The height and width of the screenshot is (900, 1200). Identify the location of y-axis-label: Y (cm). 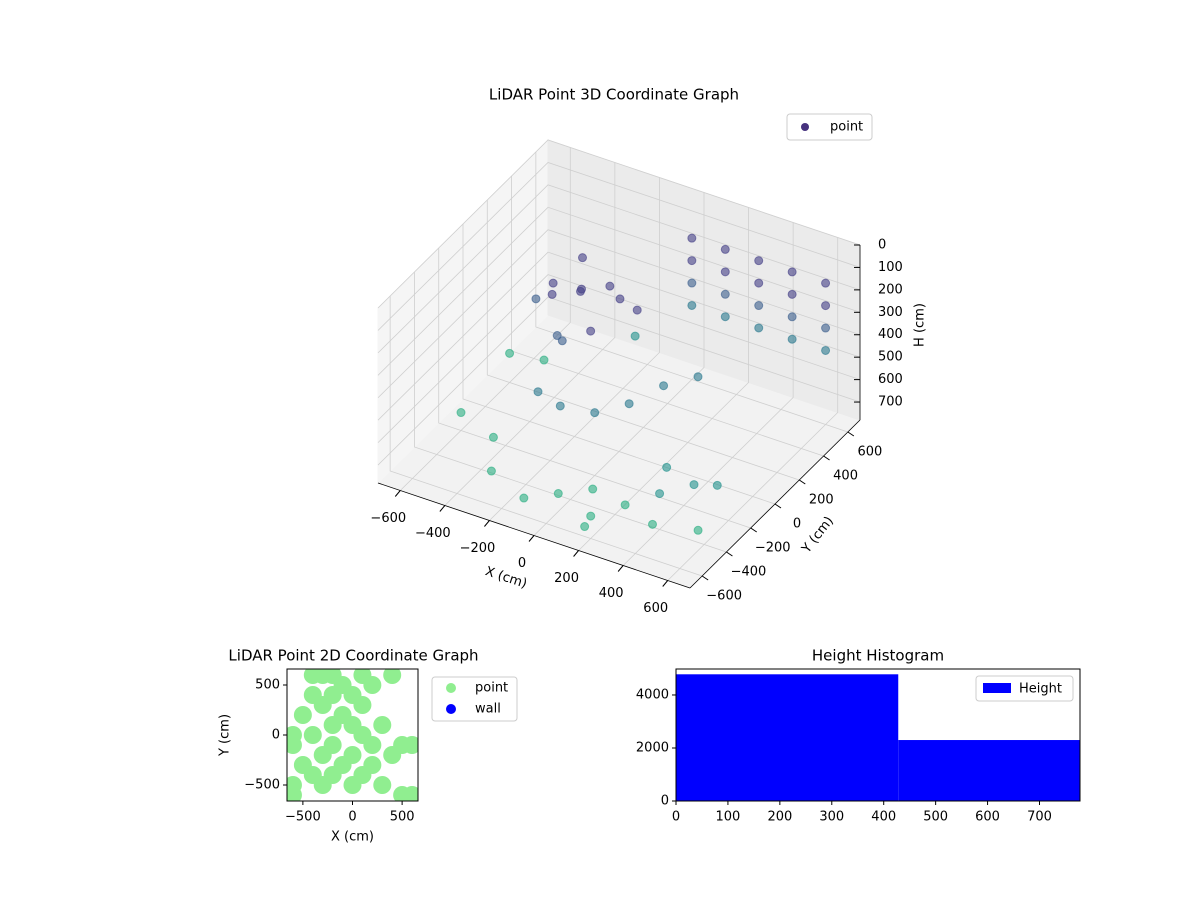
(225, 735).